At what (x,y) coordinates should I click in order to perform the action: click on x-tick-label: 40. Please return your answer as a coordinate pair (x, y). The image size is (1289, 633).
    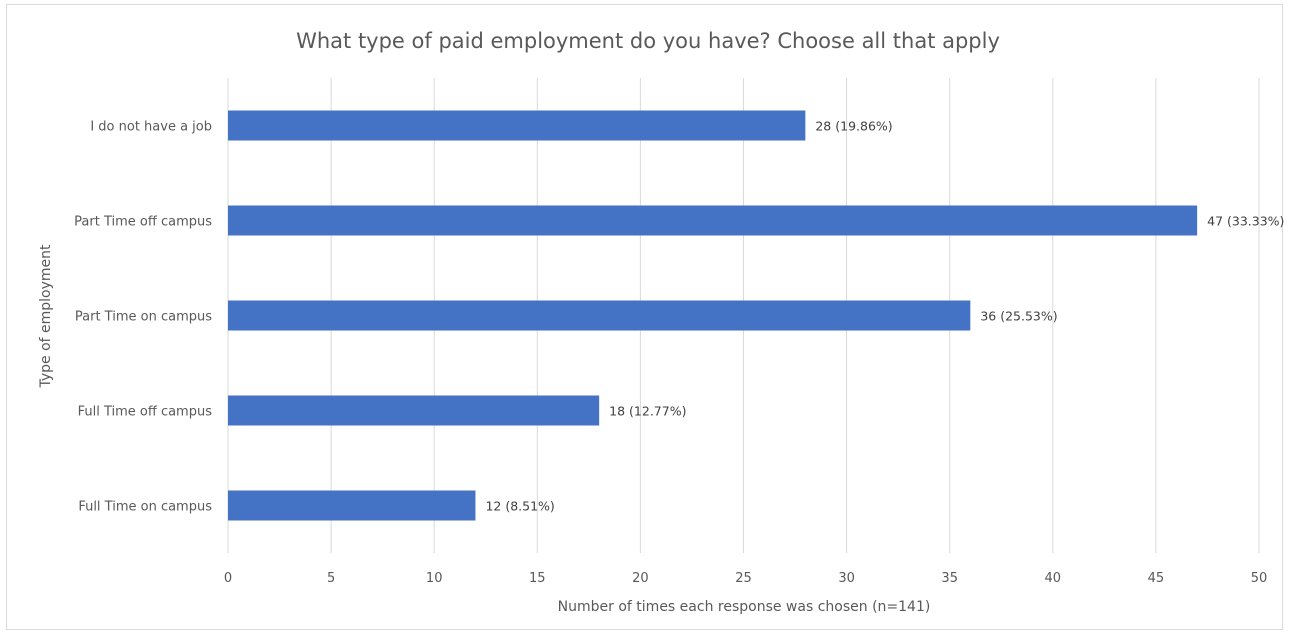
    Looking at the image, I should click on (1053, 578).